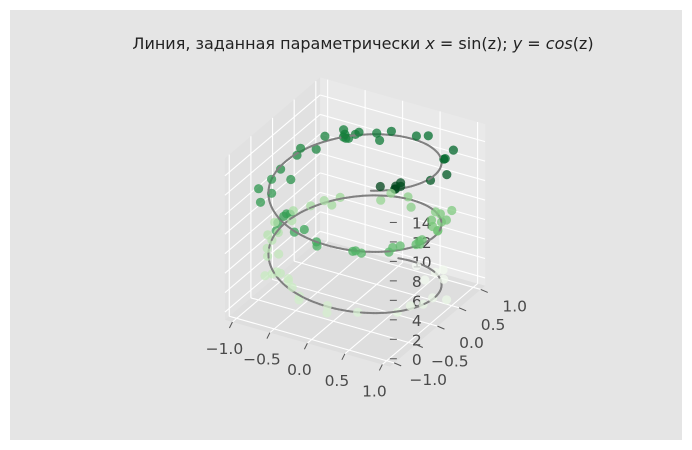 This screenshot has width=692, height=450. Describe the element at coordinates (493, 325) in the screenshot. I see `y-tick-label: 0.5` at that location.